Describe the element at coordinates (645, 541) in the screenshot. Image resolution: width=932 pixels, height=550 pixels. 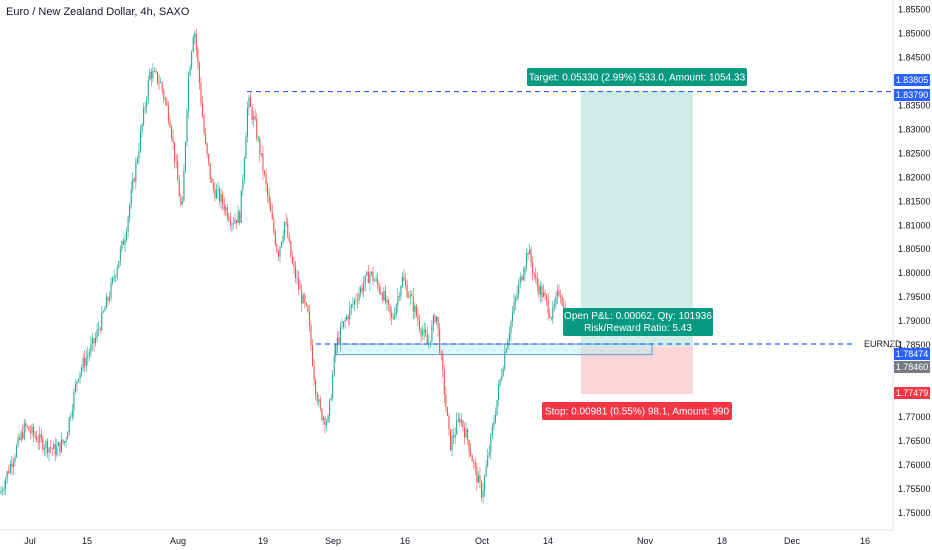
I see `x-tick-label: Nov` at that location.